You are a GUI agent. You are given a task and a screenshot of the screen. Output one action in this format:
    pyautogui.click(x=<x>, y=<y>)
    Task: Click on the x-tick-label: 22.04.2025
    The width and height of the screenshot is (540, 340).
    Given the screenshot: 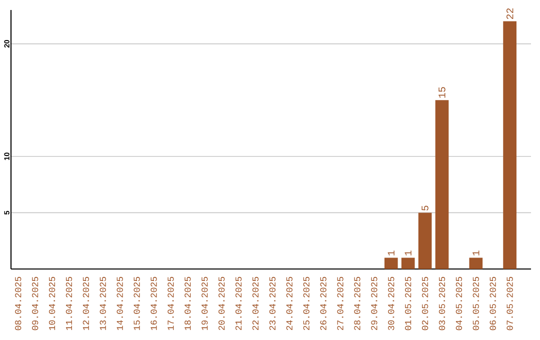 What is the action you would take?
    pyautogui.click(x=255, y=303)
    